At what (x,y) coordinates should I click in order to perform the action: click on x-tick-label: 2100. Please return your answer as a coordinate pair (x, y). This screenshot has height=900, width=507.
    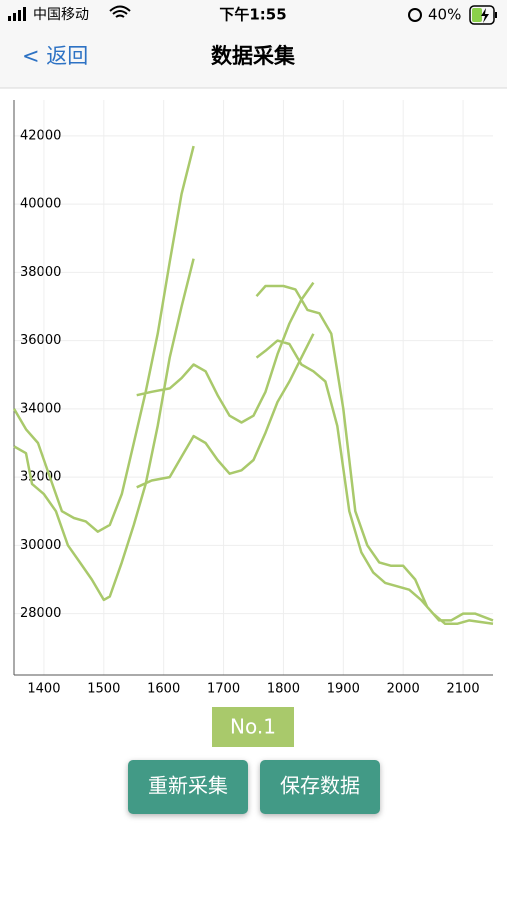
    Looking at the image, I should click on (463, 689).